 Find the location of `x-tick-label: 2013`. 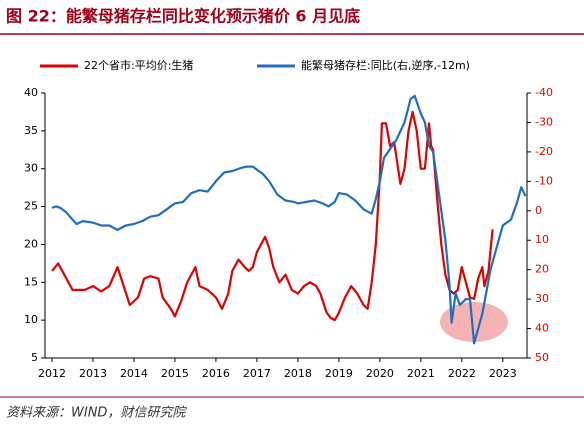

x-tick-label: 2013 is located at coordinates (93, 373).